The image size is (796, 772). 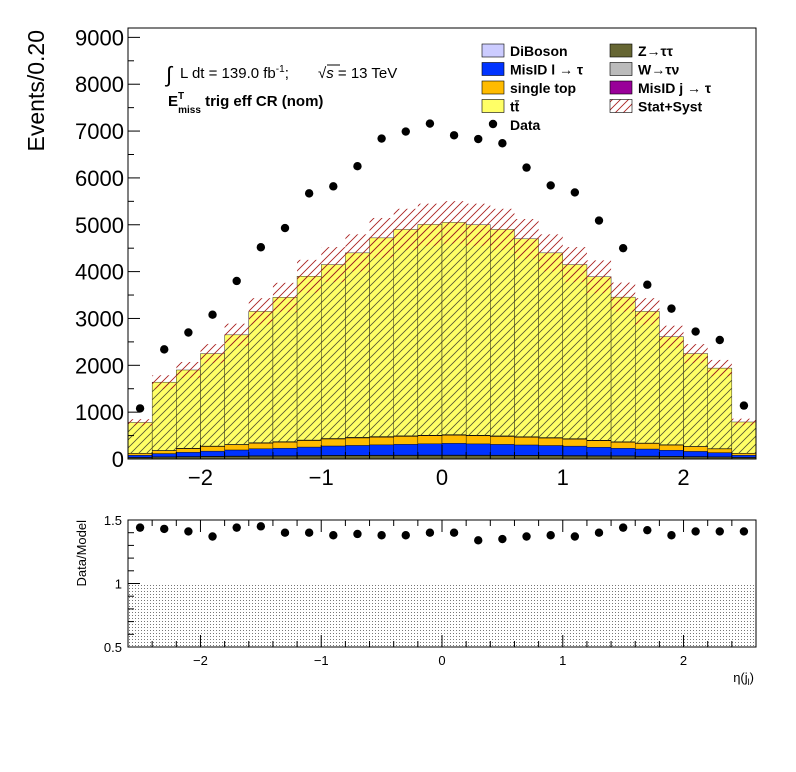 What do you see at coordinates (515, 106) in the screenshot?
I see `svg-text: tt̄` at bounding box center [515, 106].